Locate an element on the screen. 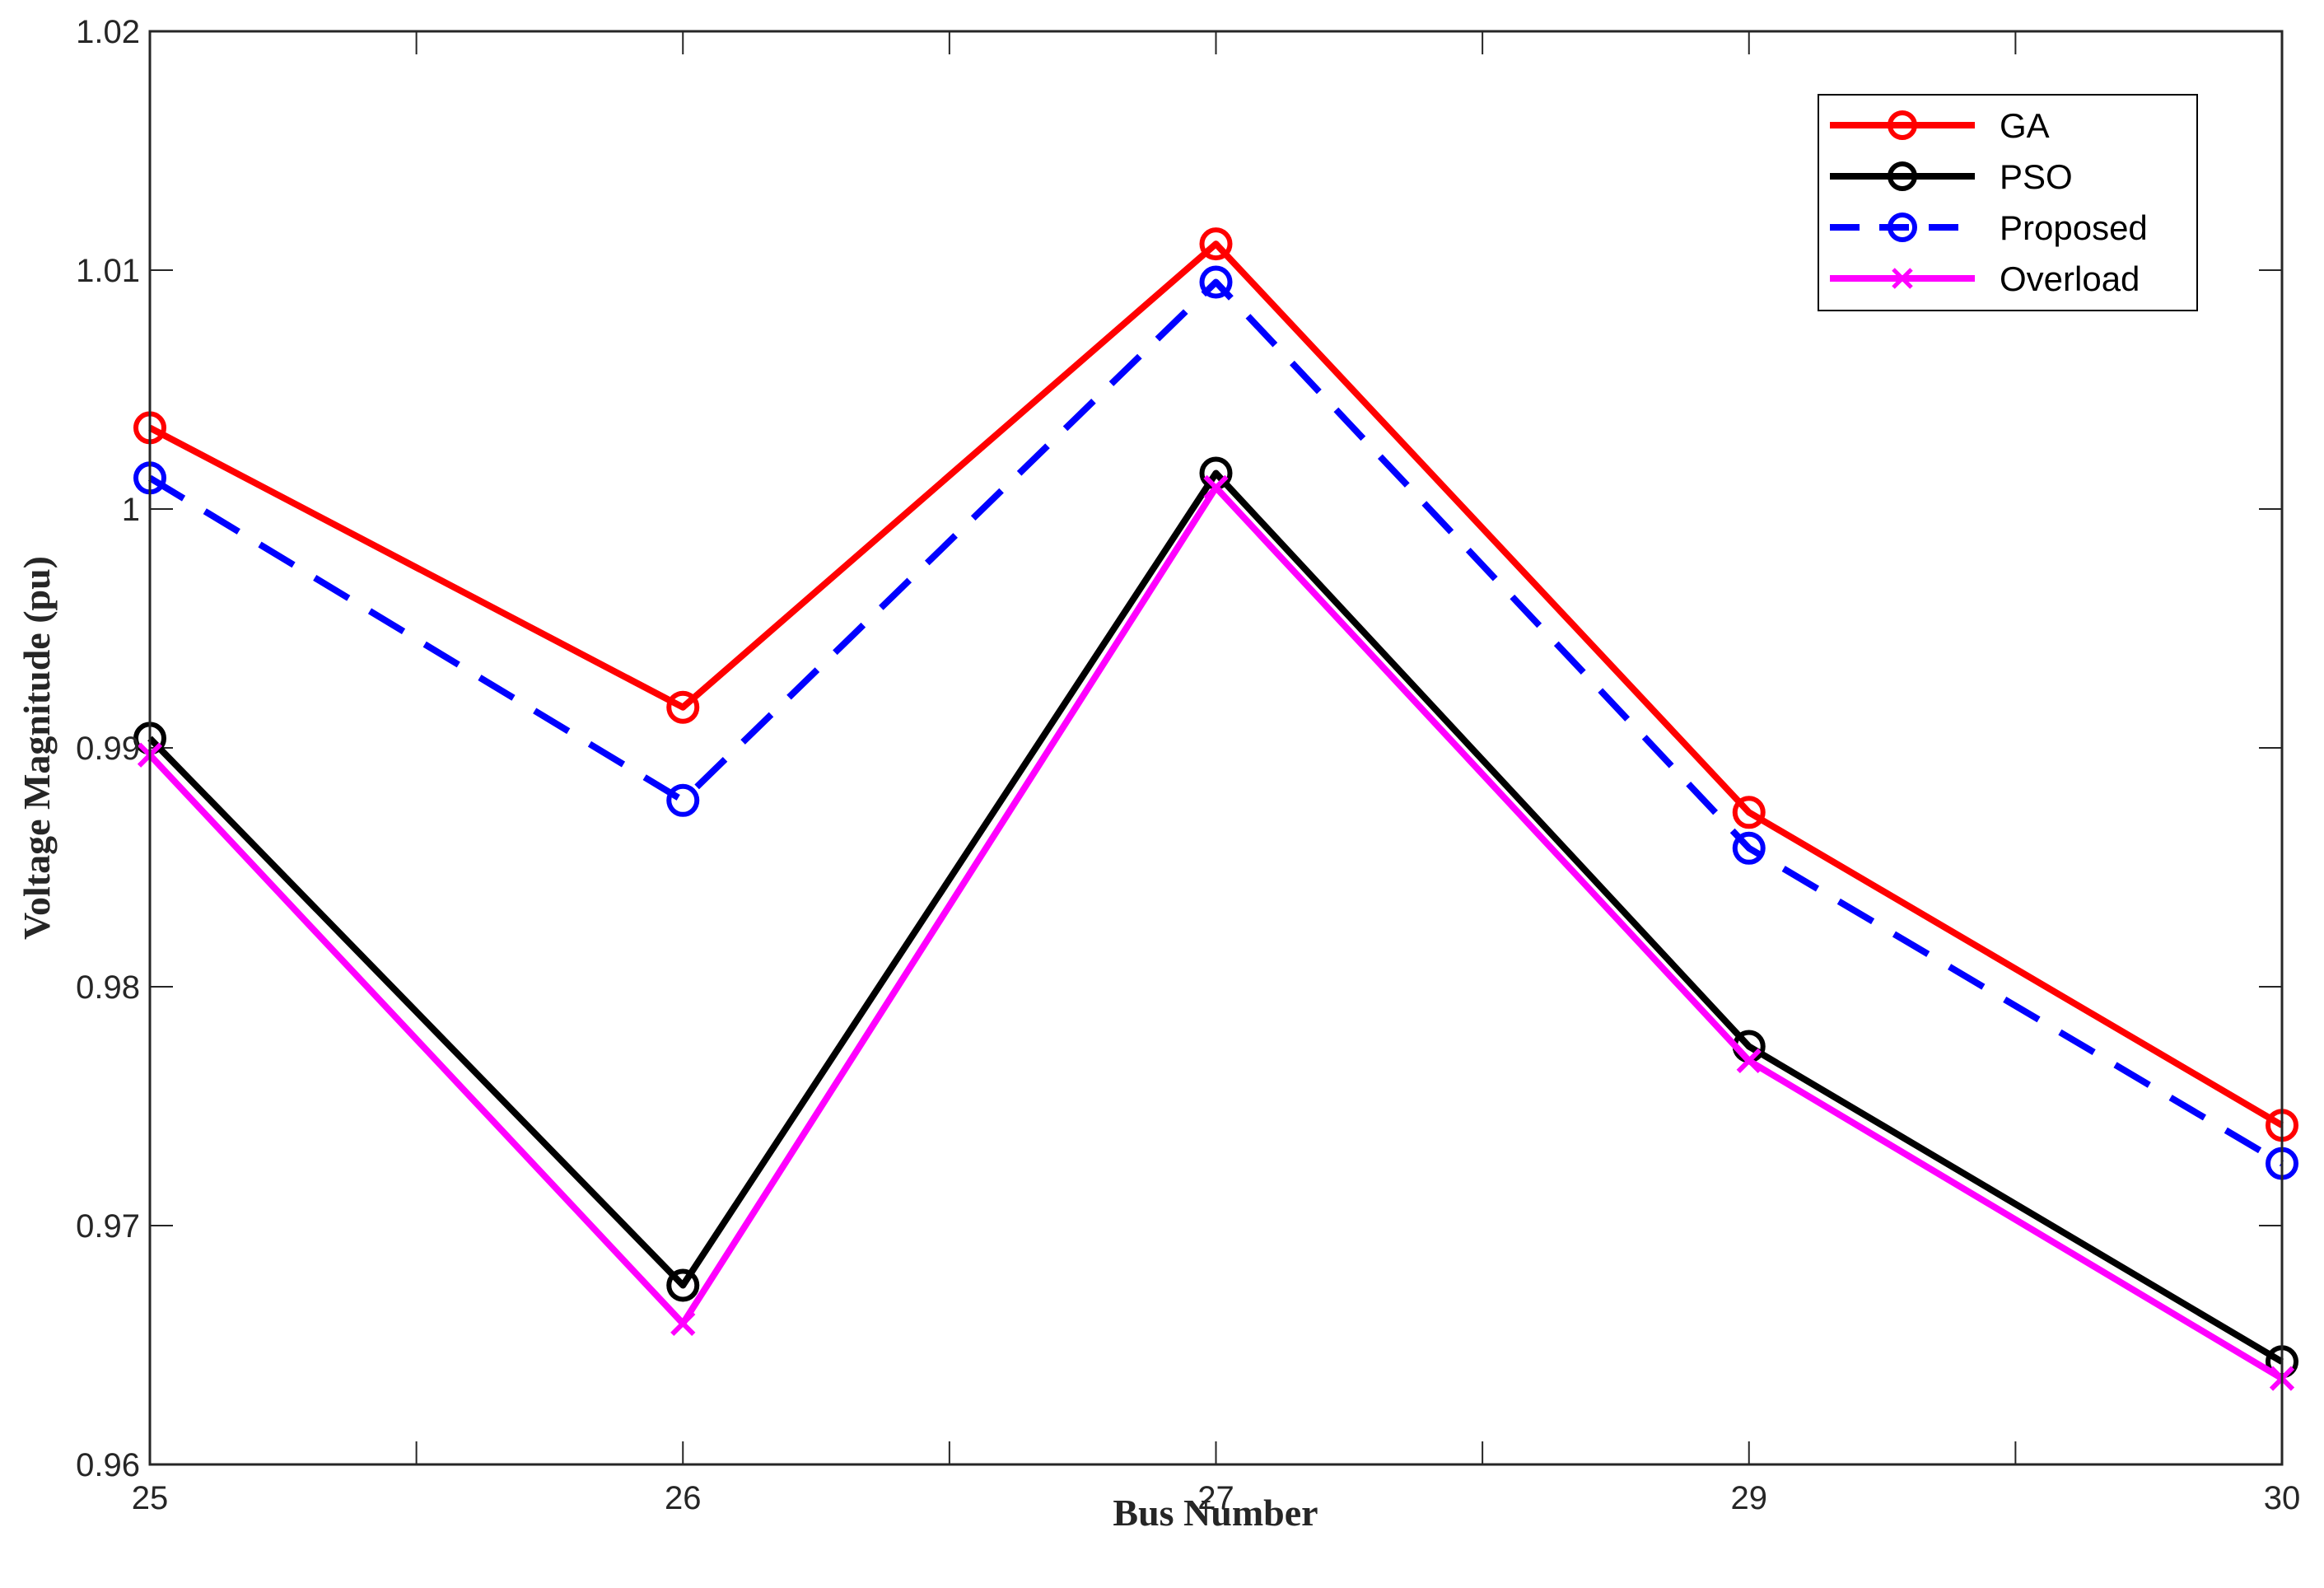 Image resolution: width=2324 pixels, height=1588 pixels. x-tick-label: 30 is located at coordinates (2282, 1498).